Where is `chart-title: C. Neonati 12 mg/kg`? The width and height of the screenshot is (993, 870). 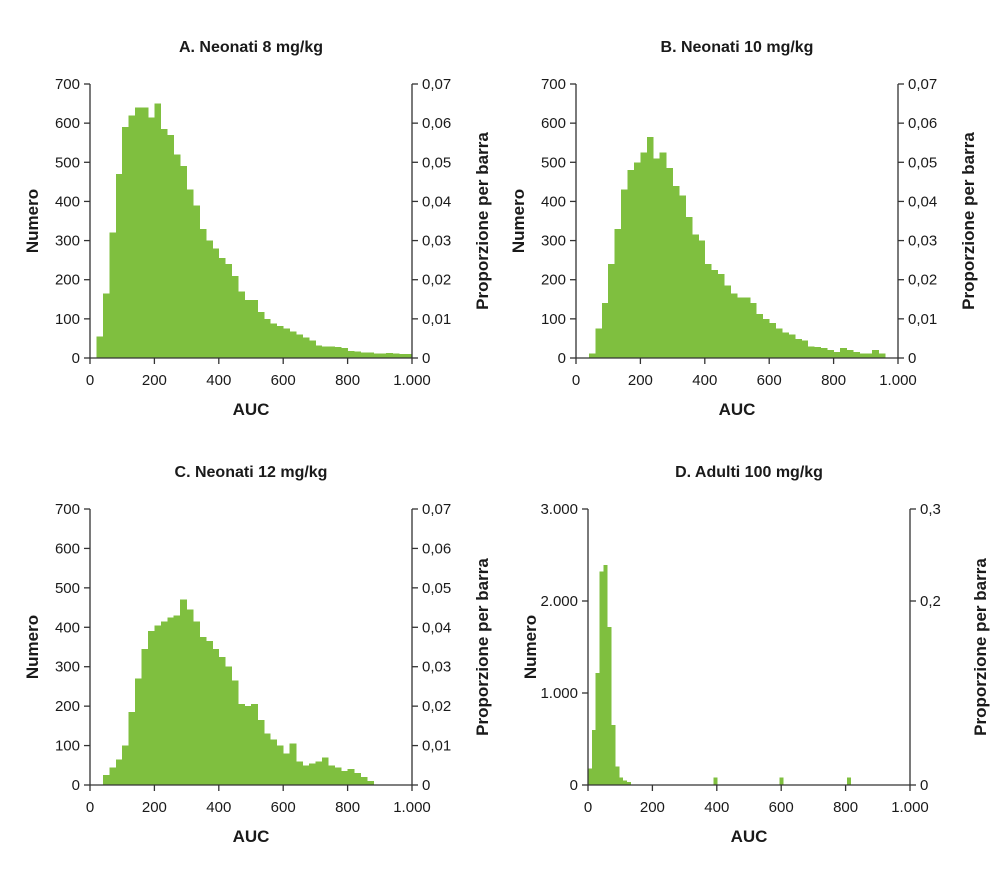 chart-title: C. Neonati 12 mg/kg is located at coordinates (251, 472).